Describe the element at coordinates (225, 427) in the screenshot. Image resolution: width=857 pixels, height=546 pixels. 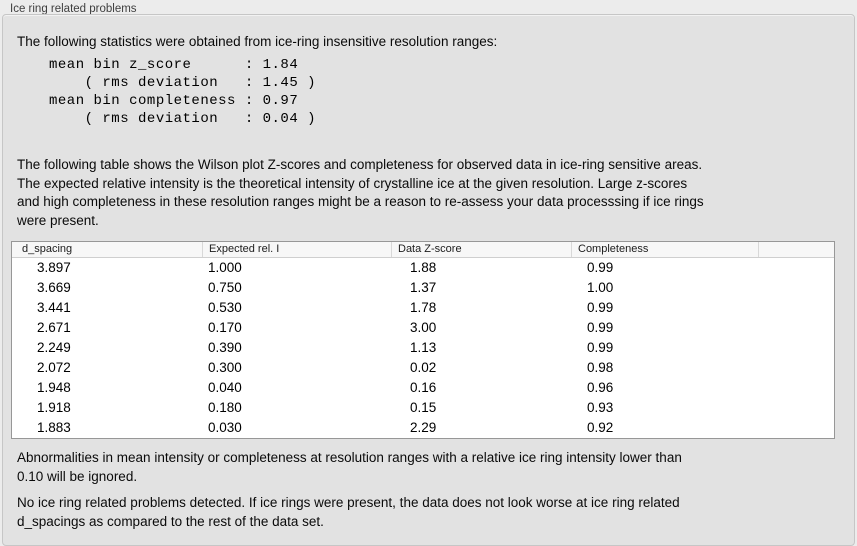
I see `table-cell: 0.030` at that location.